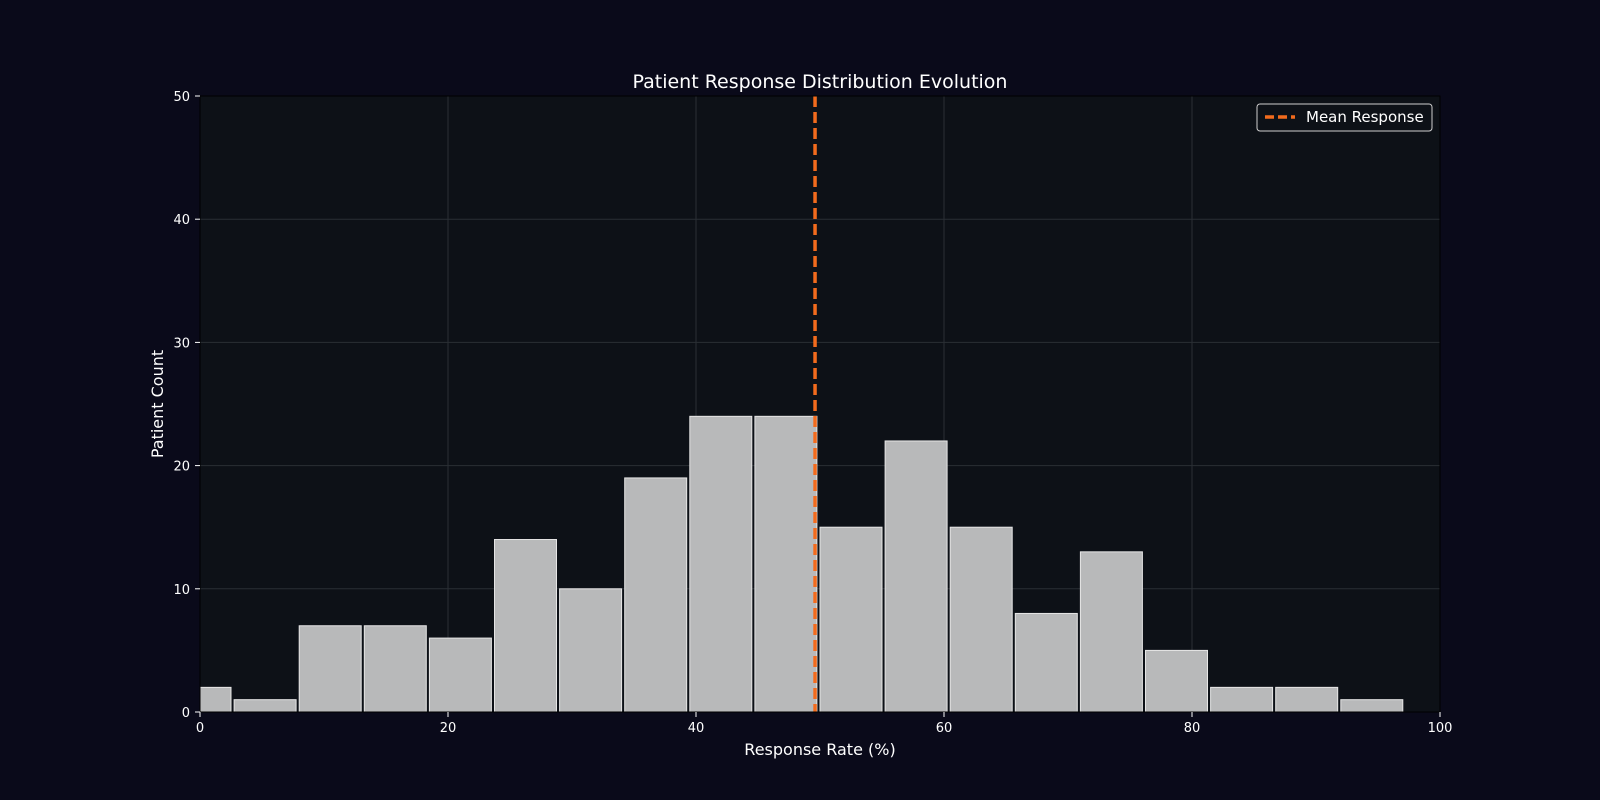  Describe the element at coordinates (157, 404) in the screenshot. I see `y-axis-label: Patient Count` at that location.